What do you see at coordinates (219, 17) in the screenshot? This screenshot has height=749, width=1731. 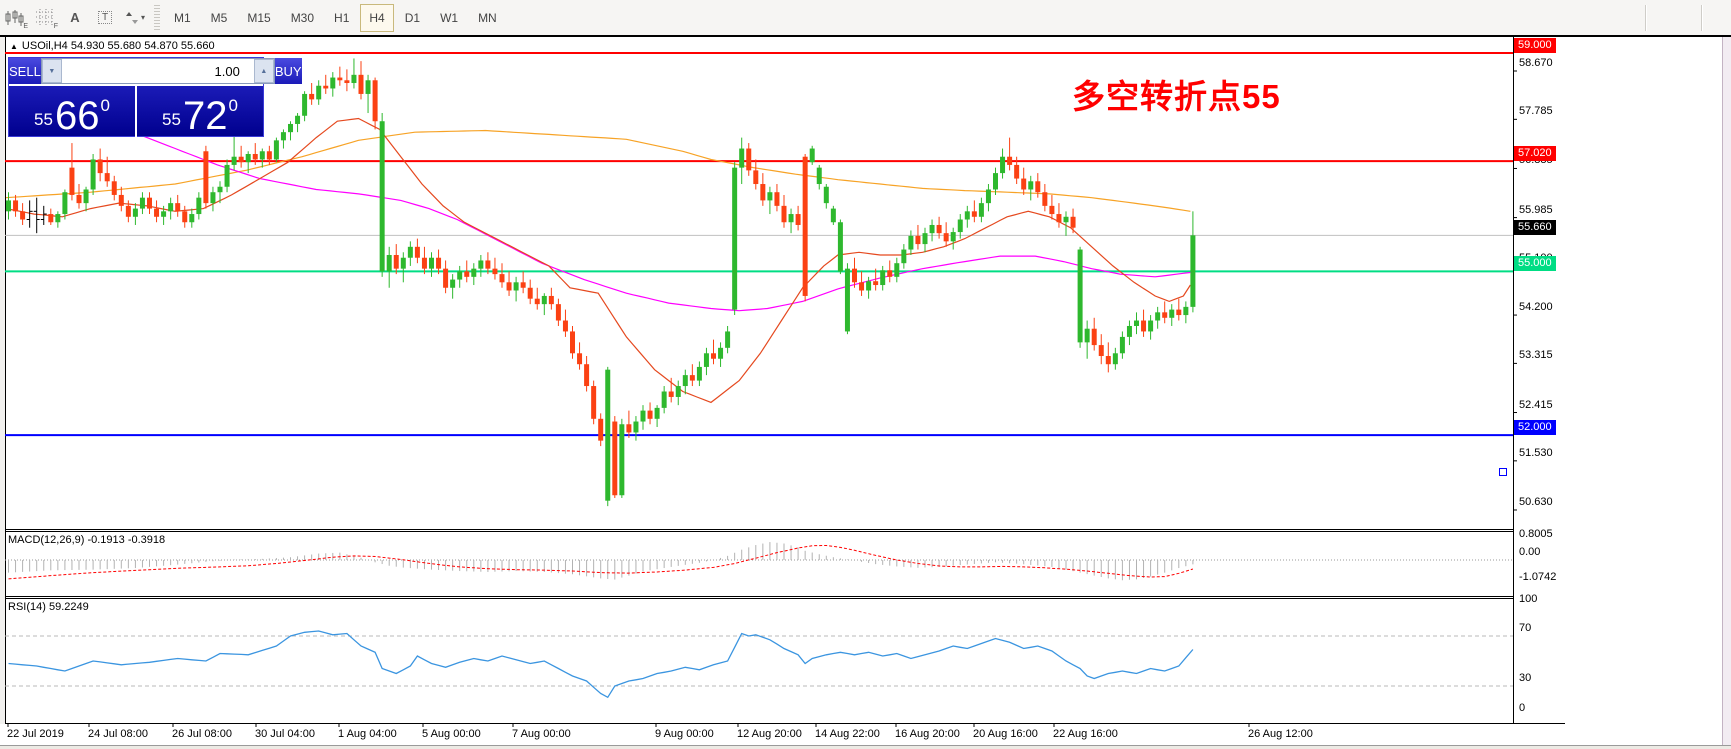 I see `tab-timeframe-m5: M5` at bounding box center [219, 17].